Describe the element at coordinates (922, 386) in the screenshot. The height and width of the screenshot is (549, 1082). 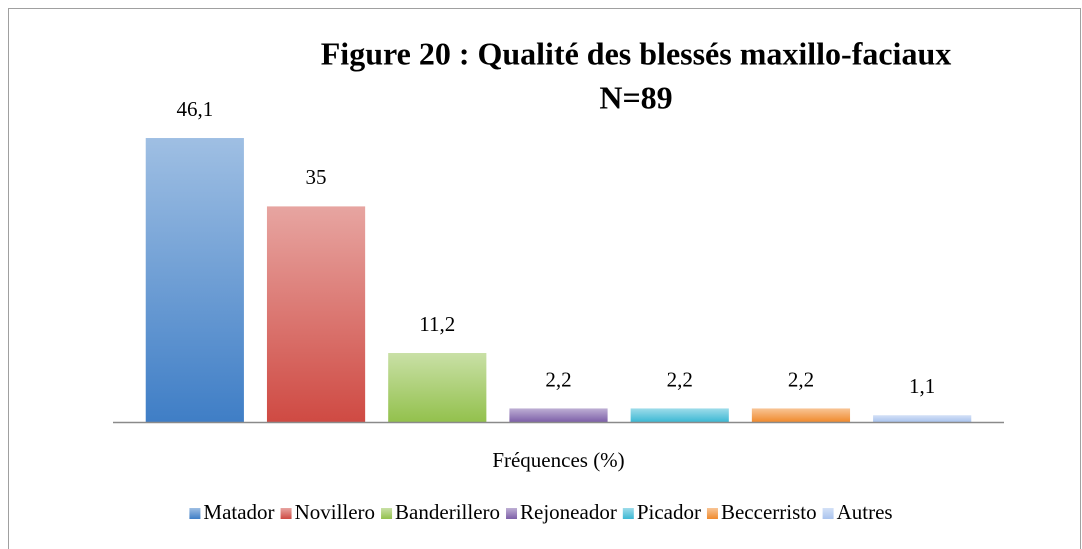
I see `data-label: 1,1` at that location.